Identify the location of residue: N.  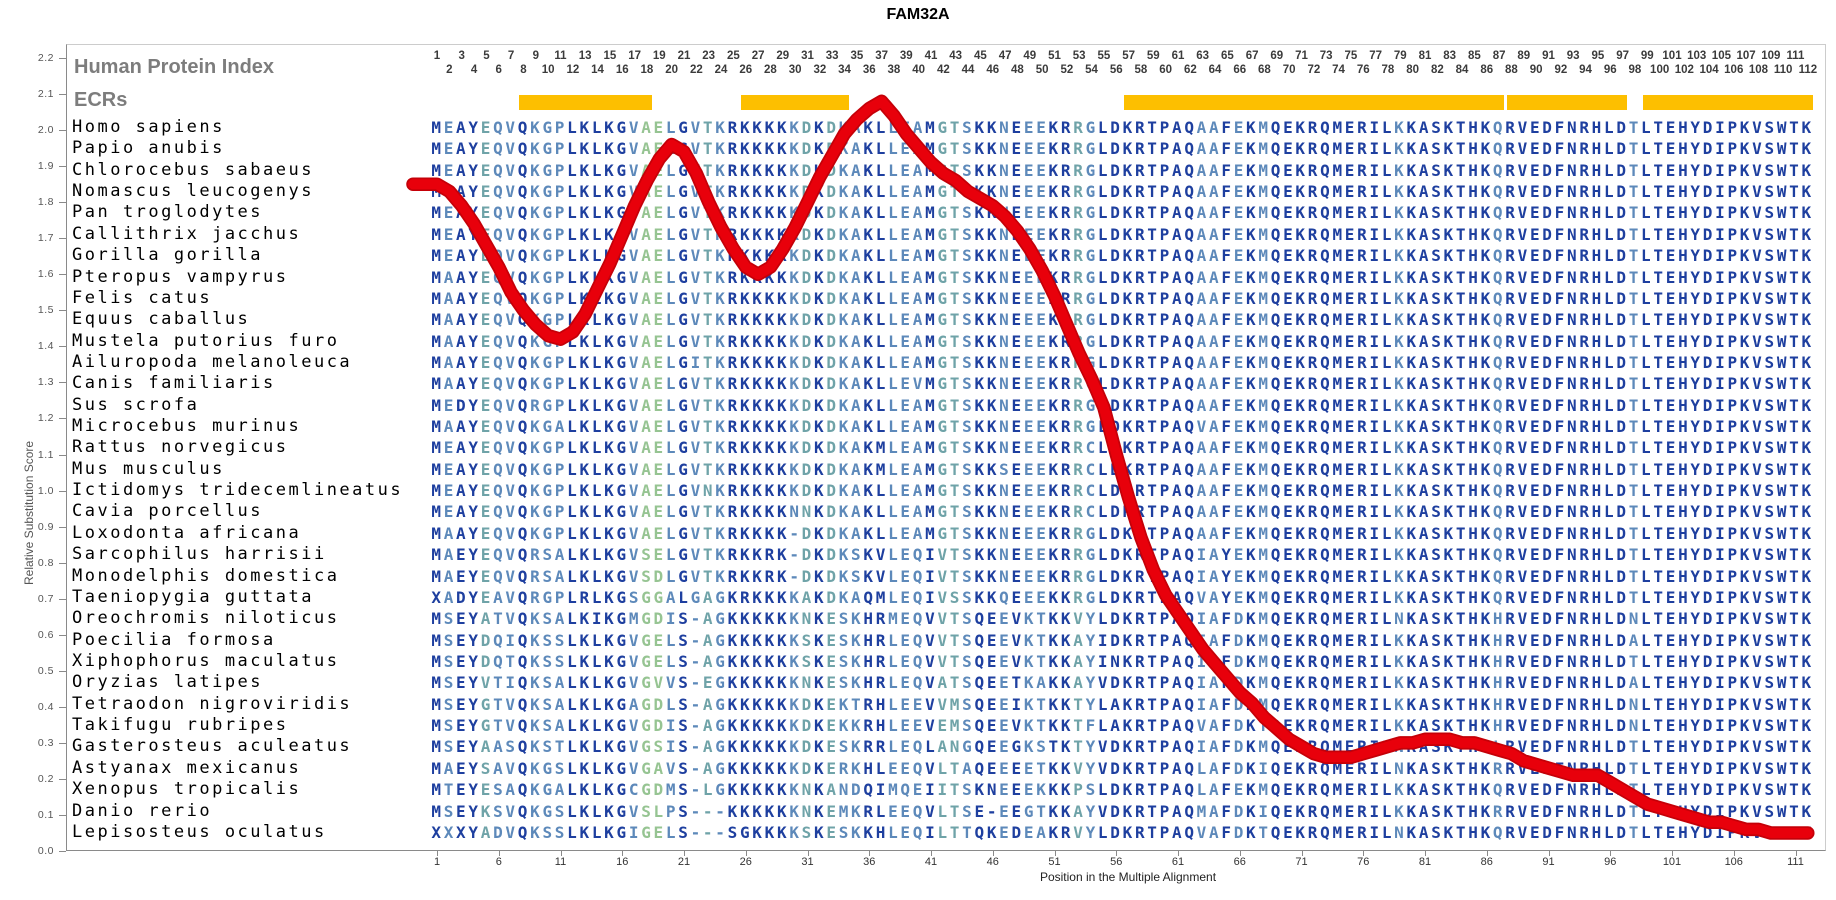
(1399, 768).